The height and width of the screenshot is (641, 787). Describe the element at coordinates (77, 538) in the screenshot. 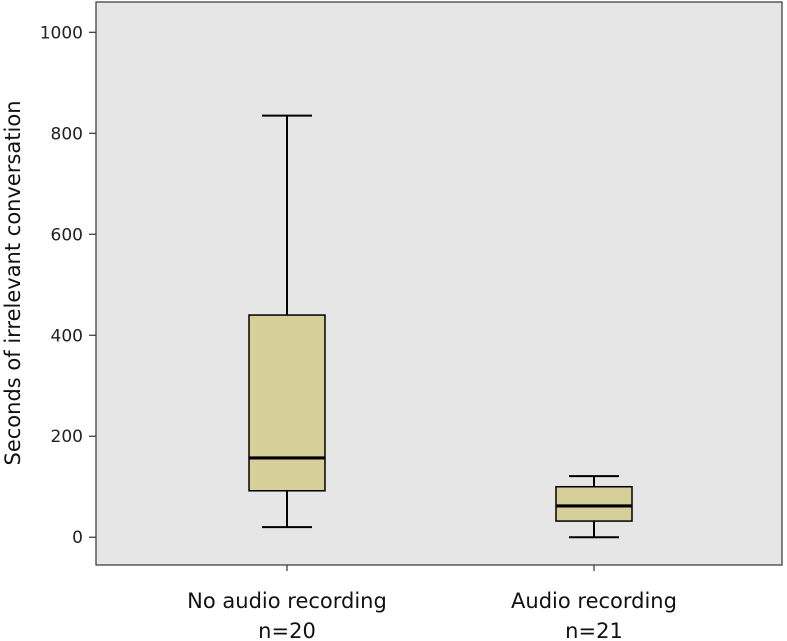

I see `y-tick-label: 0` at that location.